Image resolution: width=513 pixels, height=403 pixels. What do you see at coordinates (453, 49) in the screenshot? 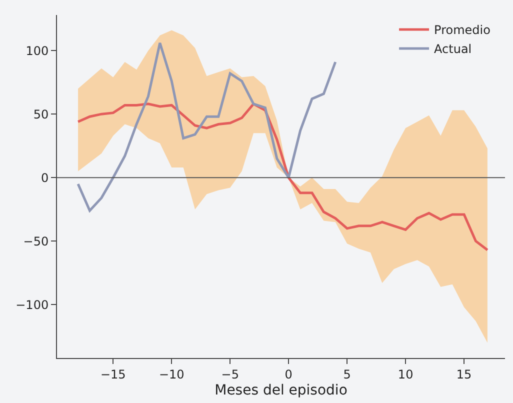
I see `legend-label: Actual` at bounding box center [453, 49].